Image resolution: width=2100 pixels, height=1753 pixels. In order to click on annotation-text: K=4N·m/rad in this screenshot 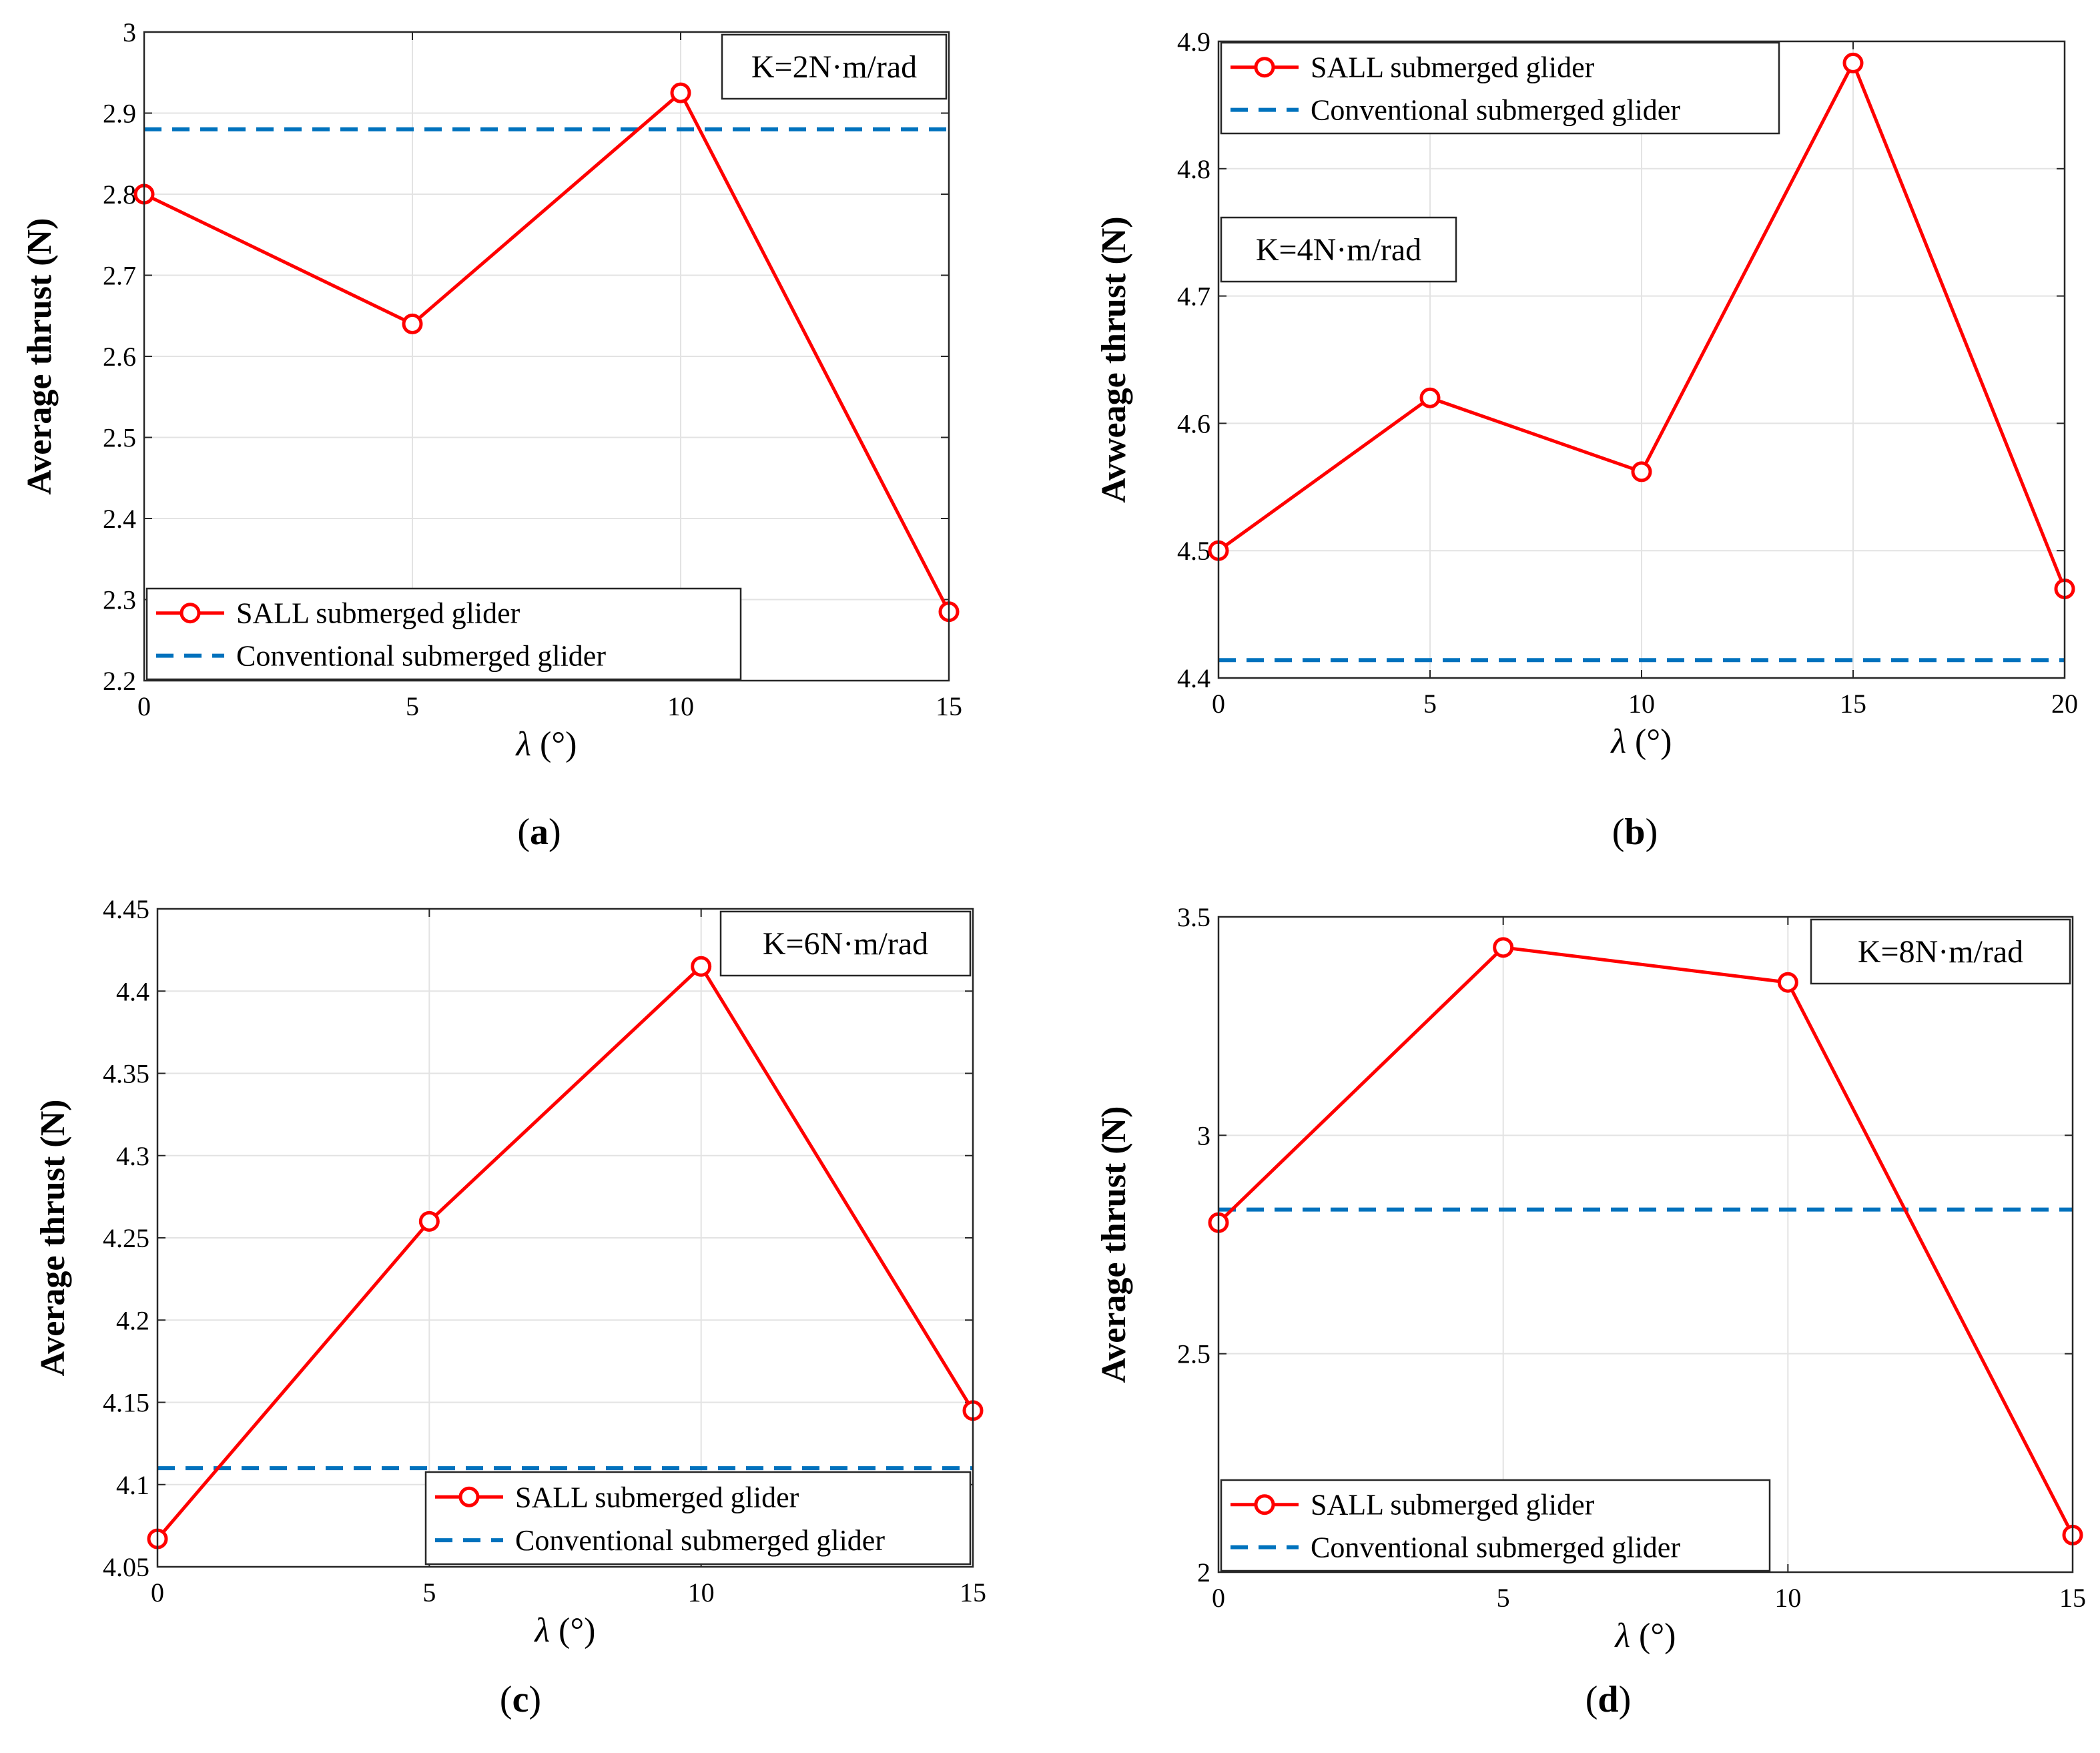, I will do `click(1338, 250)`.